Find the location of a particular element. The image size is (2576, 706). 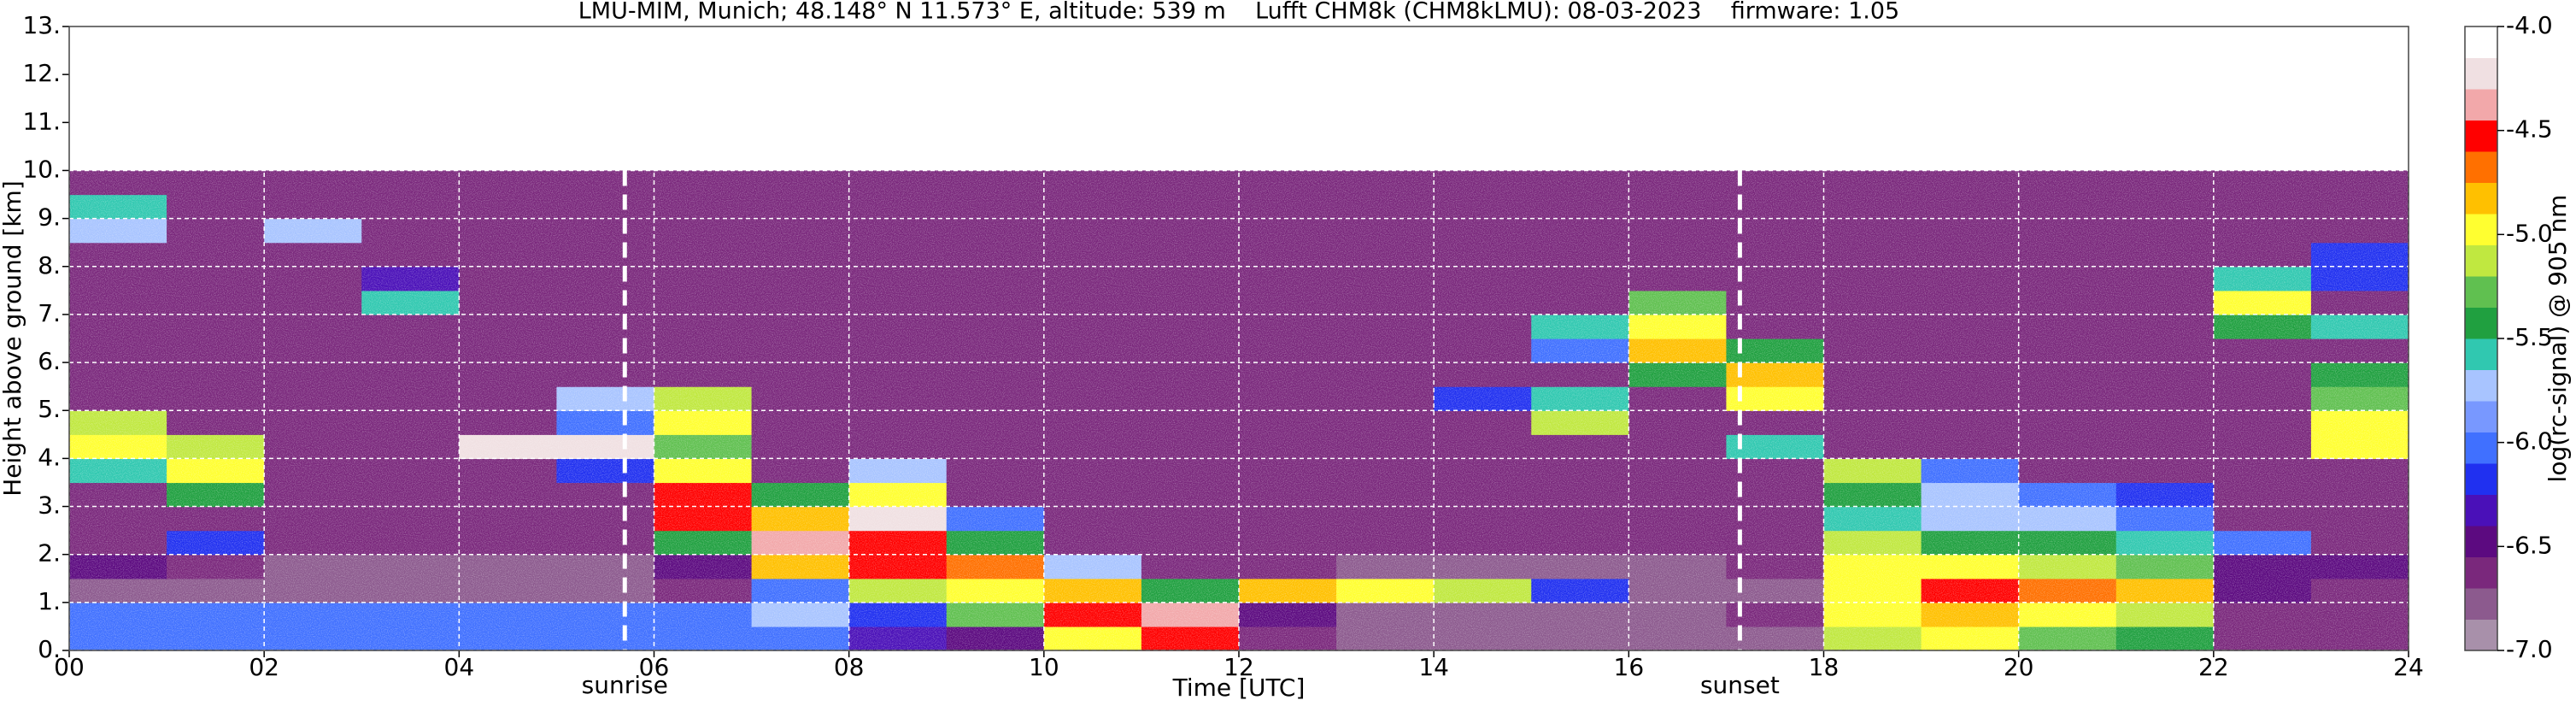

x-axis-label: Time [UTC] is located at coordinates (1239, 688).